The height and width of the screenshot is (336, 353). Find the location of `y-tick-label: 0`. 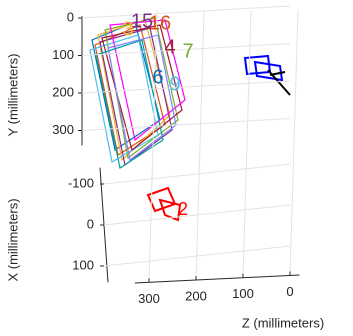

y-tick-label: 0 is located at coordinates (70, 16).